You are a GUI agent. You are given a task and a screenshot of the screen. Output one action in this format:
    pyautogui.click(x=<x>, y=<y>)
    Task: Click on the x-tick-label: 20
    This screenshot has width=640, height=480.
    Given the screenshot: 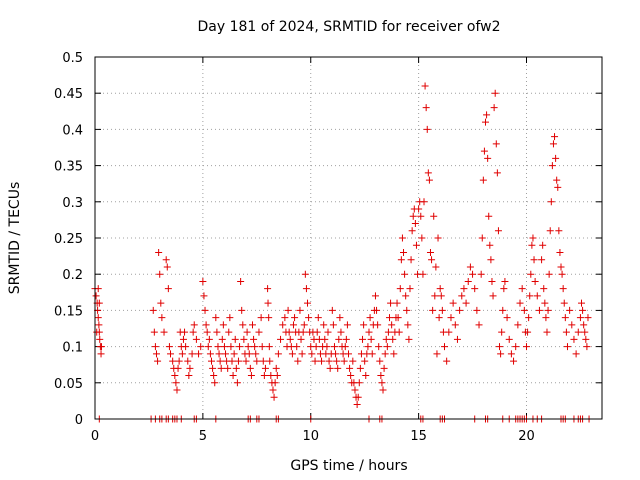 What is the action you would take?
    pyautogui.click(x=526, y=436)
    